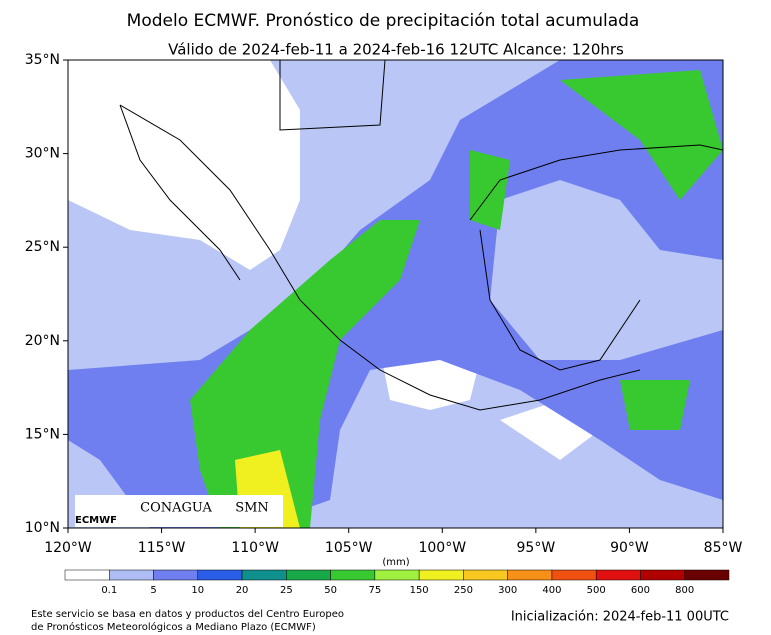 This screenshot has height=635, width=771. I want to click on colorbar-label: 250, so click(463, 590).